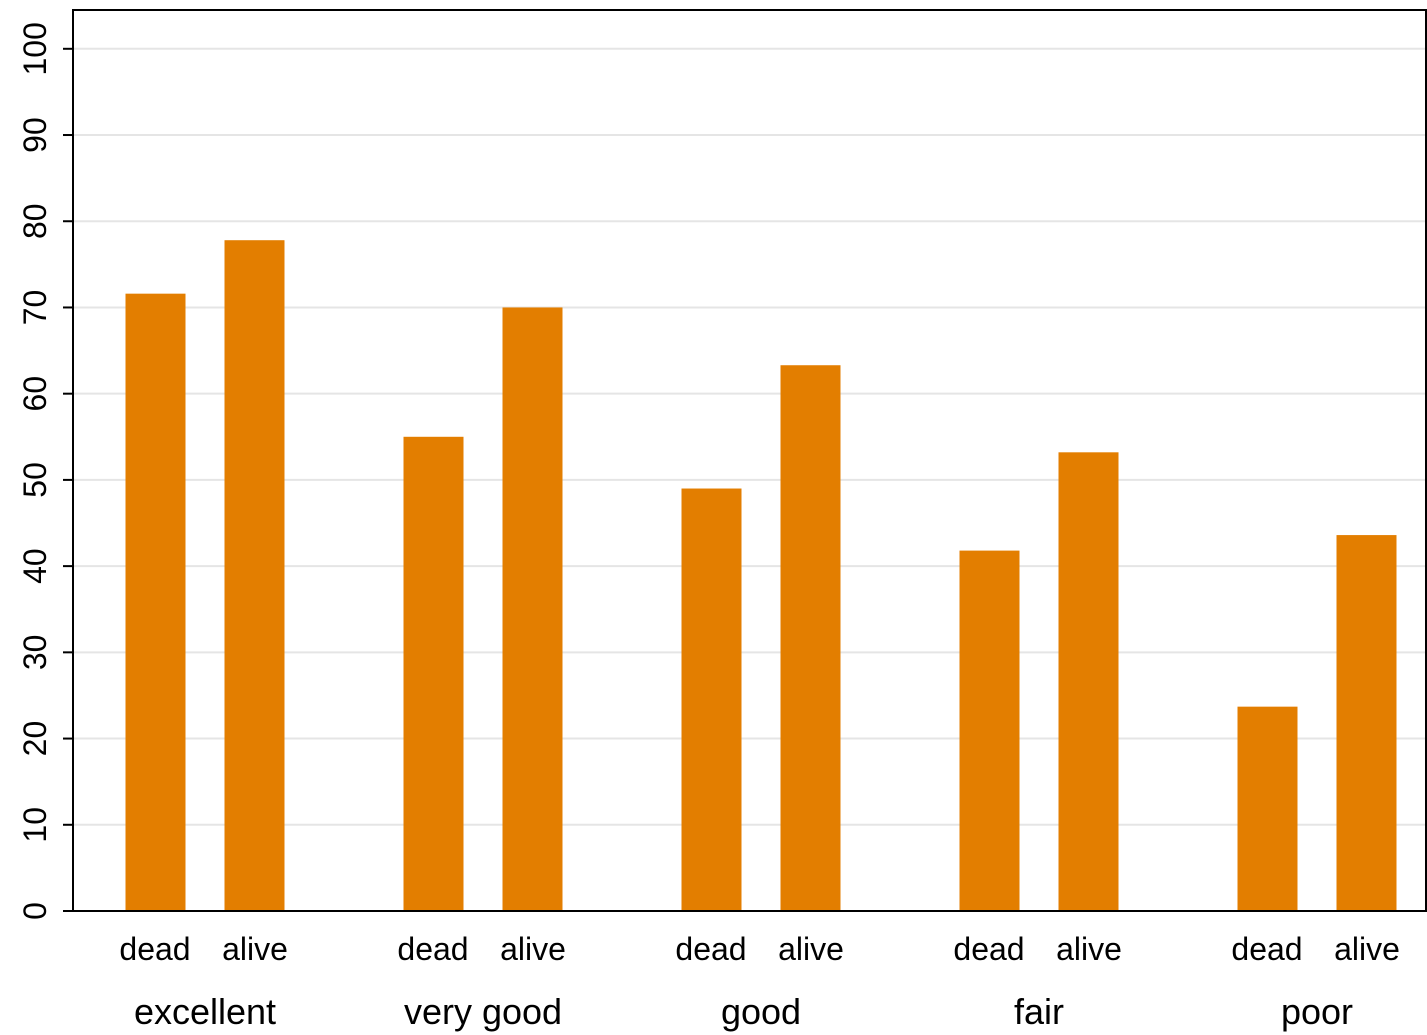 The width and height of the screenshot is (1427, 1035). What do you see at coordinates (35, 135) in the screenshot?
I see `y-tick-label: 90` at bounding box center [35, 135].